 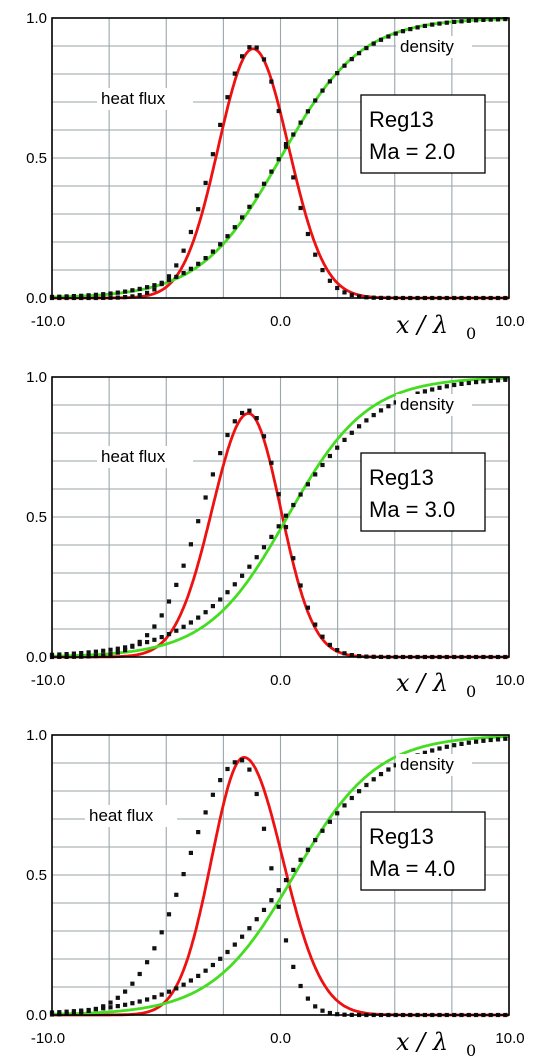 I want to click on density-label-bg, so click(x=434, y=405).